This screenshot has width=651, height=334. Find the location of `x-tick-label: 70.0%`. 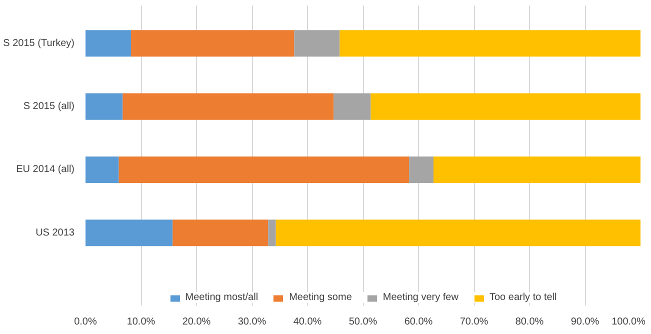

x-tick-label: 70.0% is located at coordinates (474, 322).